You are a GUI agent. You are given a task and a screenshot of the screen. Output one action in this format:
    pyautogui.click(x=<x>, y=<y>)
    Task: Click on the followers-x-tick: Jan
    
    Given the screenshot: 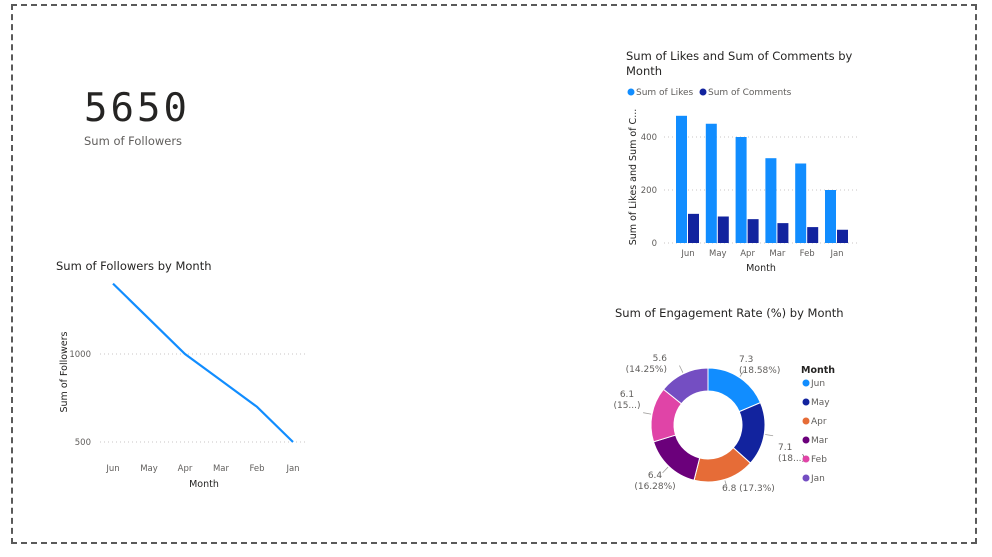 What is the action you would take?
    pyautogui.click(x=292, y=469)
    